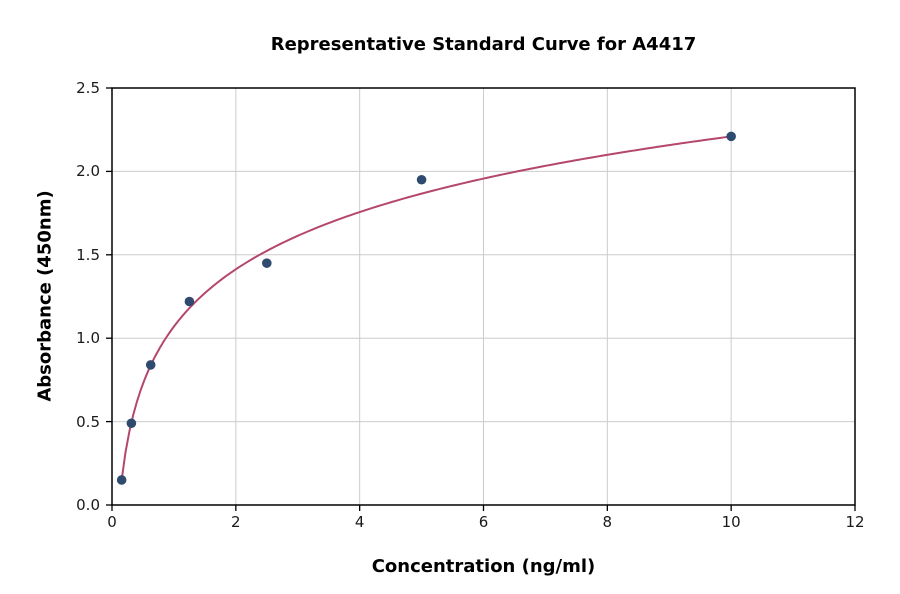 The height and width of the screenshot is (594, 900). What do you see at coordinates (112, 522) in the screenshot?
I see `x-tick-label: 0` at bounding box center [112, 522].